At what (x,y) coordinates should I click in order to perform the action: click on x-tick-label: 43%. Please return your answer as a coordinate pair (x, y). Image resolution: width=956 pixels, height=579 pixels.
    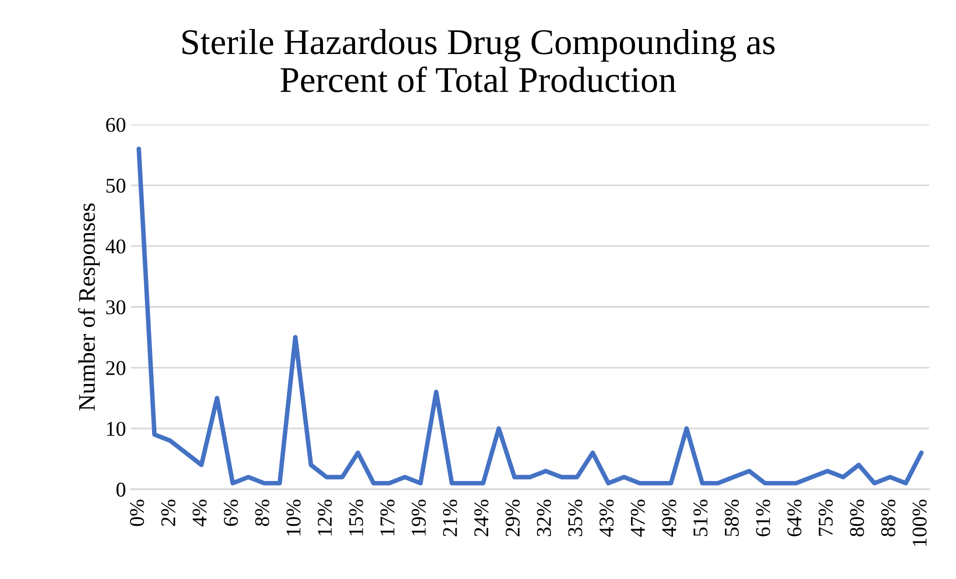
    Looking at the image, I should click on (607, 518).